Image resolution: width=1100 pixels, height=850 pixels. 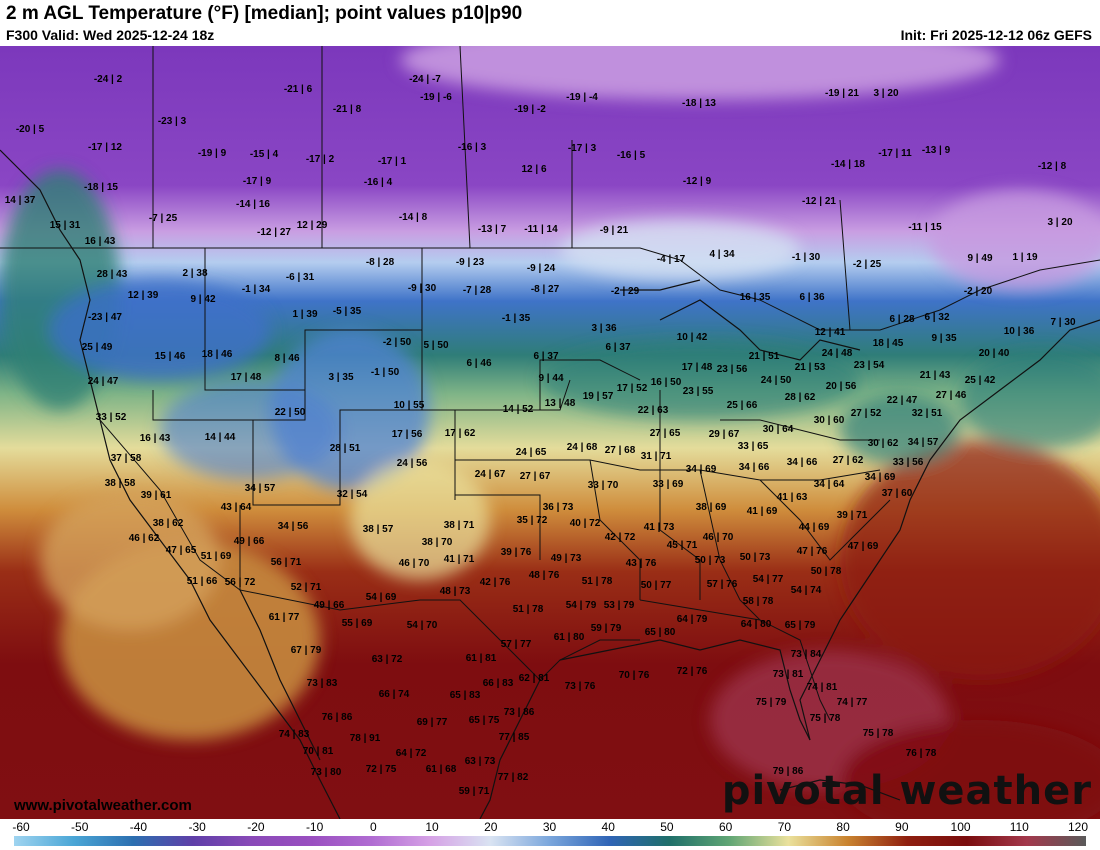 What do you see at coordinates (581, 605) in the screenshot?
I see `point-value-label: 54 | 79` at bounding box center [581, 605].